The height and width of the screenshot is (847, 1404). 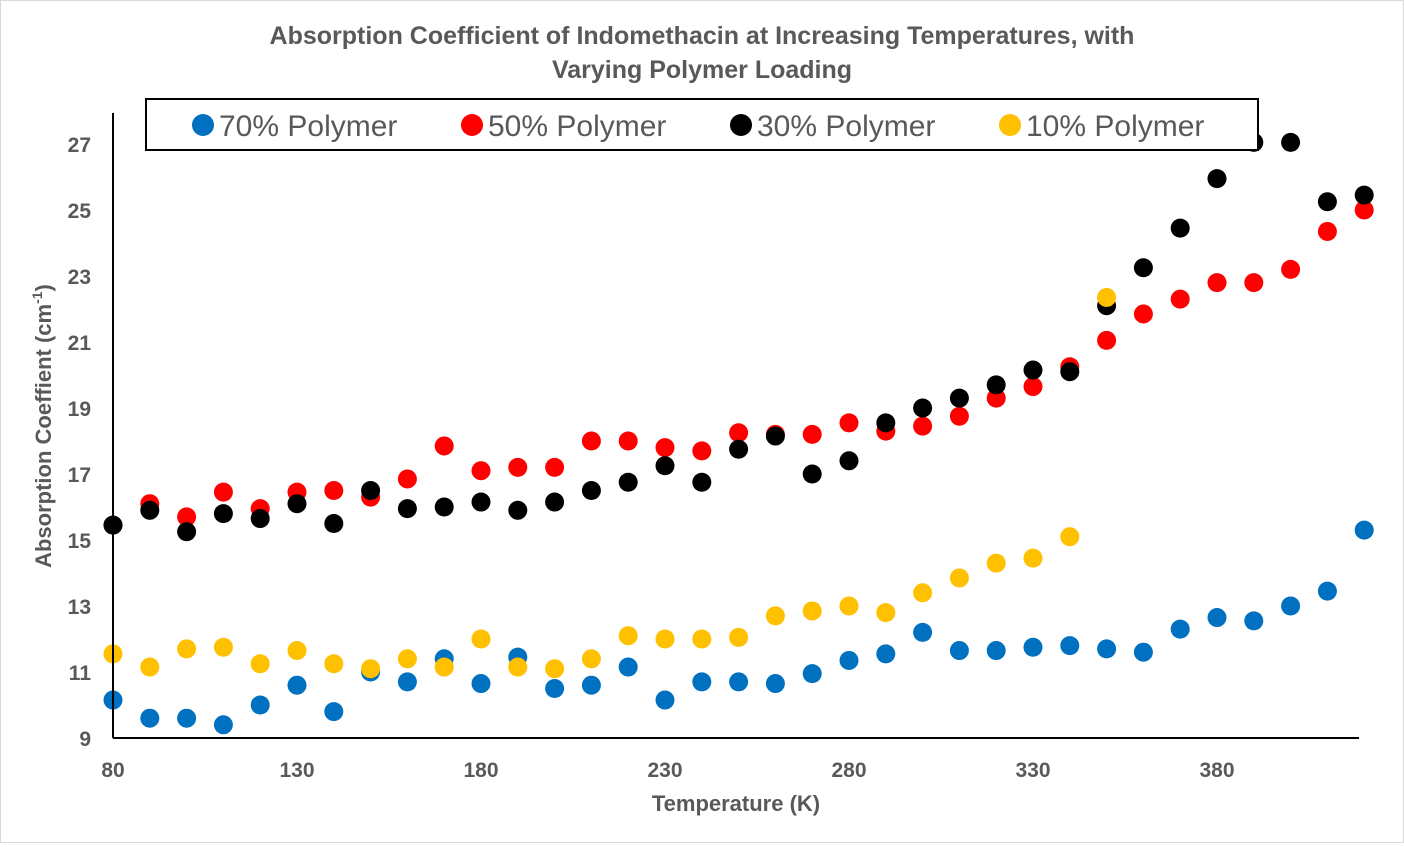 I want to click on y-axis-label-main: Absorption Coeffient (cm, so click(x=43, y=436).